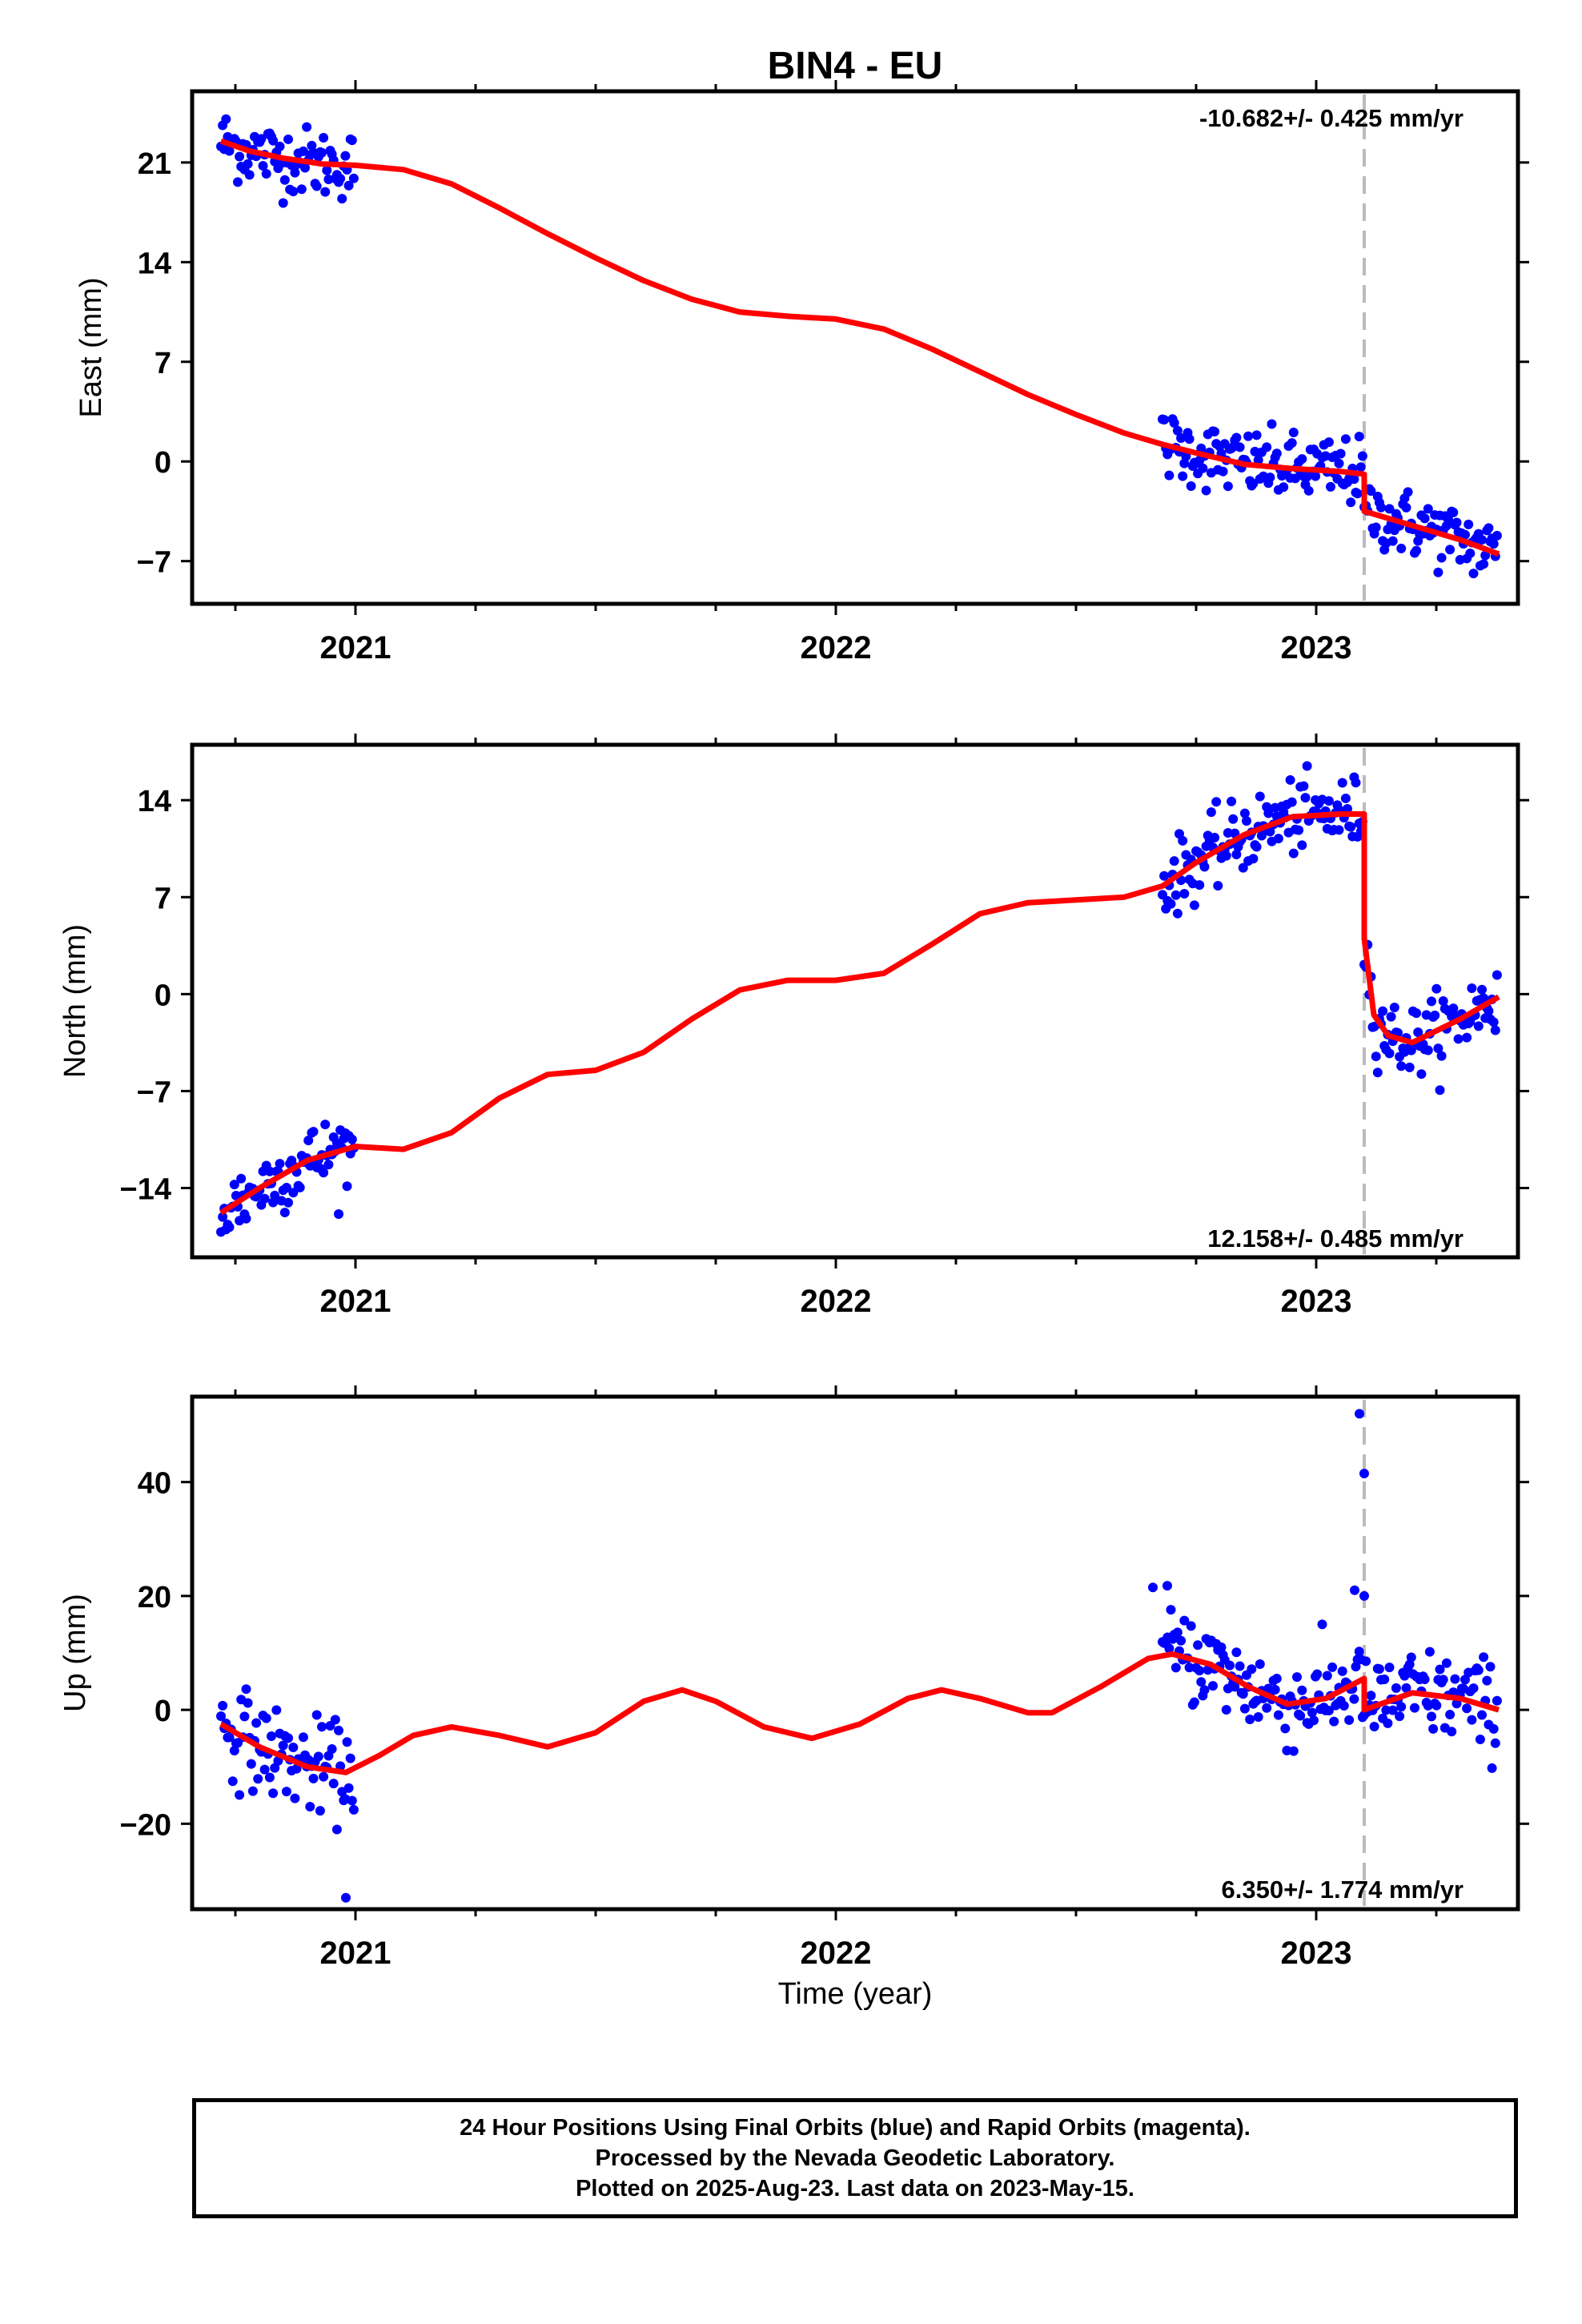 Image resolution: width=1582 pixels, height=2324 pixels. Describe the element at coordinates (837, 1301) in the screenshot. I see `north-x-tick-label: 2022` at that location.